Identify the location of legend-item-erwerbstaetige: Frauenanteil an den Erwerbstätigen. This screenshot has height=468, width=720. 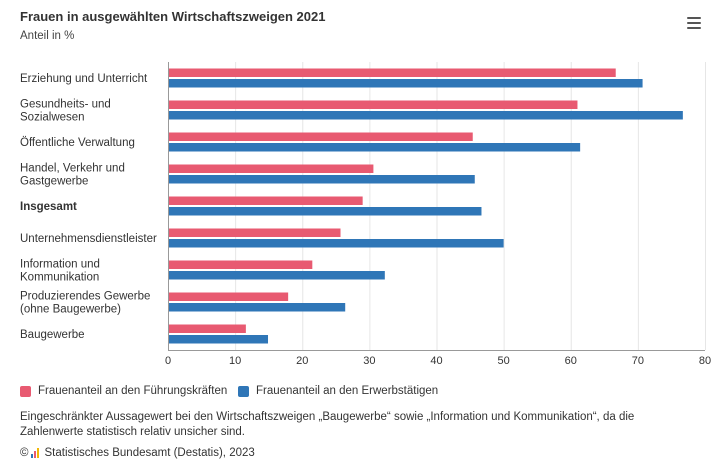
(338, 391).